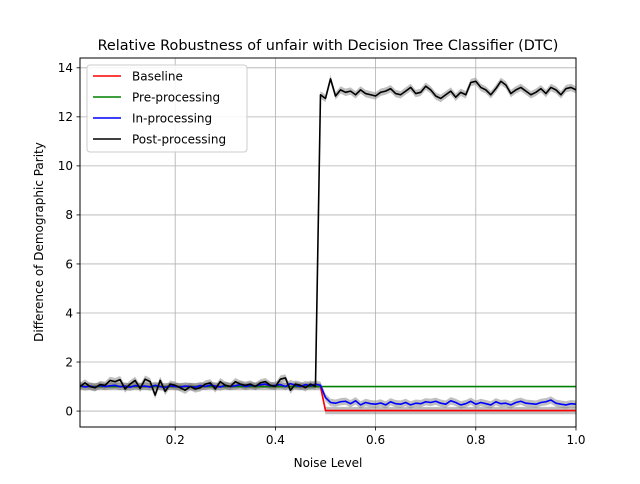 The width and height of the screenshot is (640, 484). What do you see at coordinates (179, 139) in the screenshot?
I see `legend-label-post-processing: Post-processing` at bounding box center [179, 139].